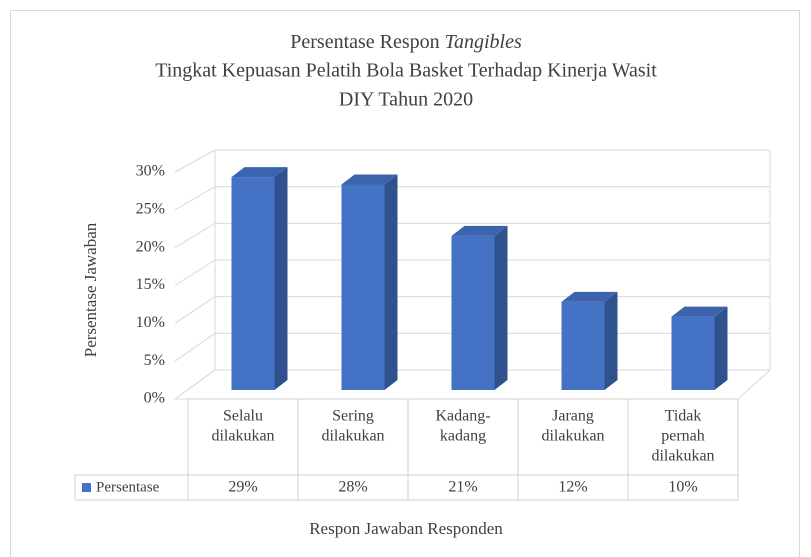  What do you see at coordinates (682, 487) in the screenshot?
I see `data-label: 10%` at bounding box center [682, 487].